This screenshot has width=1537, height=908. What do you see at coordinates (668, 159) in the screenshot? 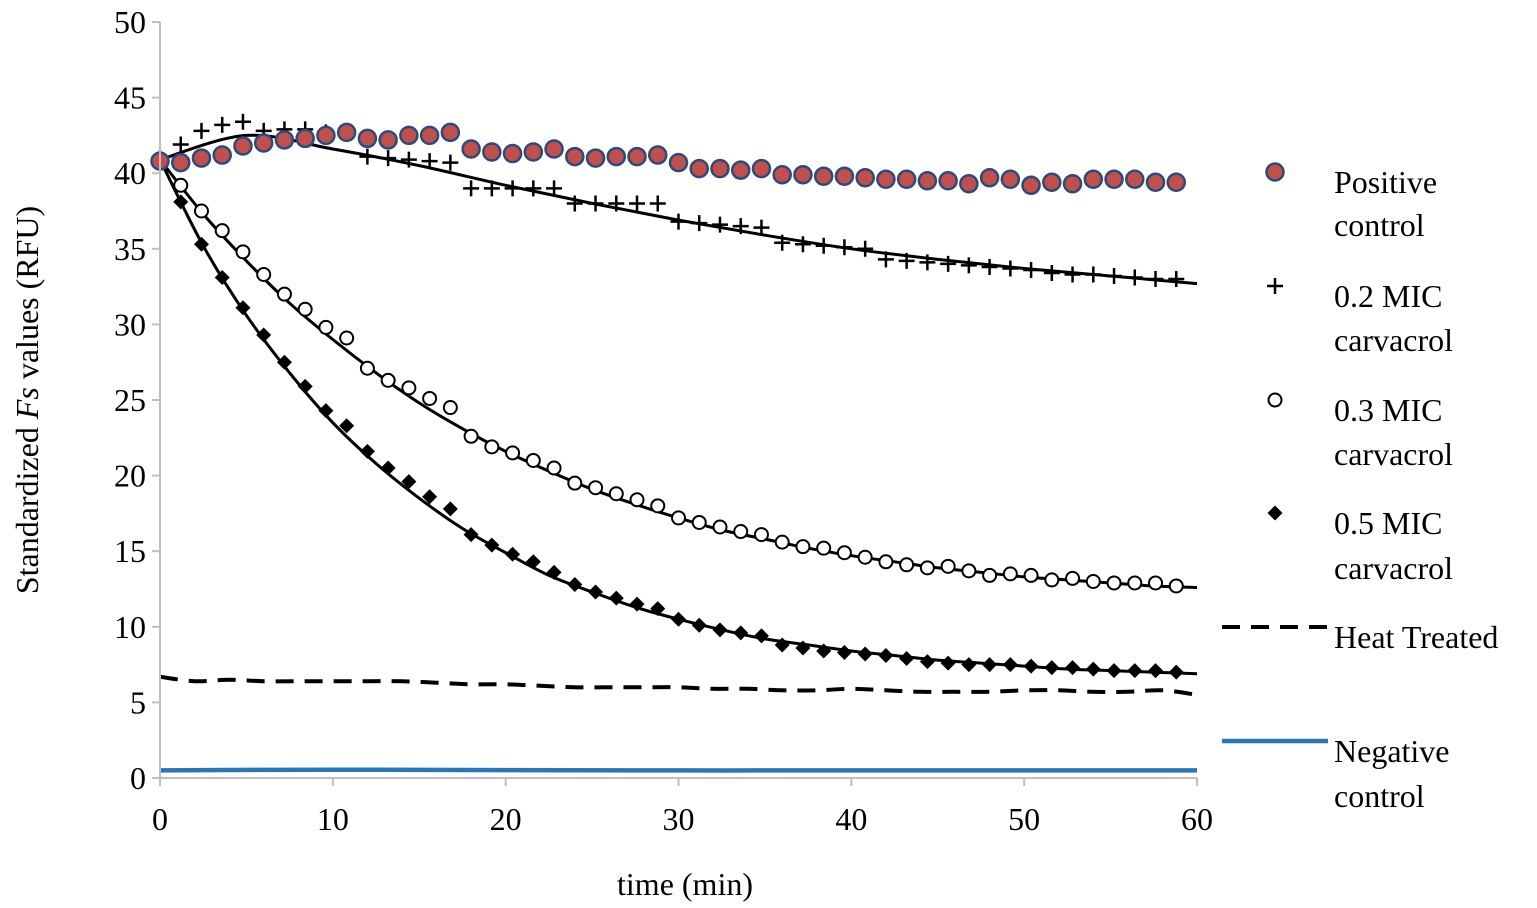
I see `series-positive-control` at bounding box center [668, 159].